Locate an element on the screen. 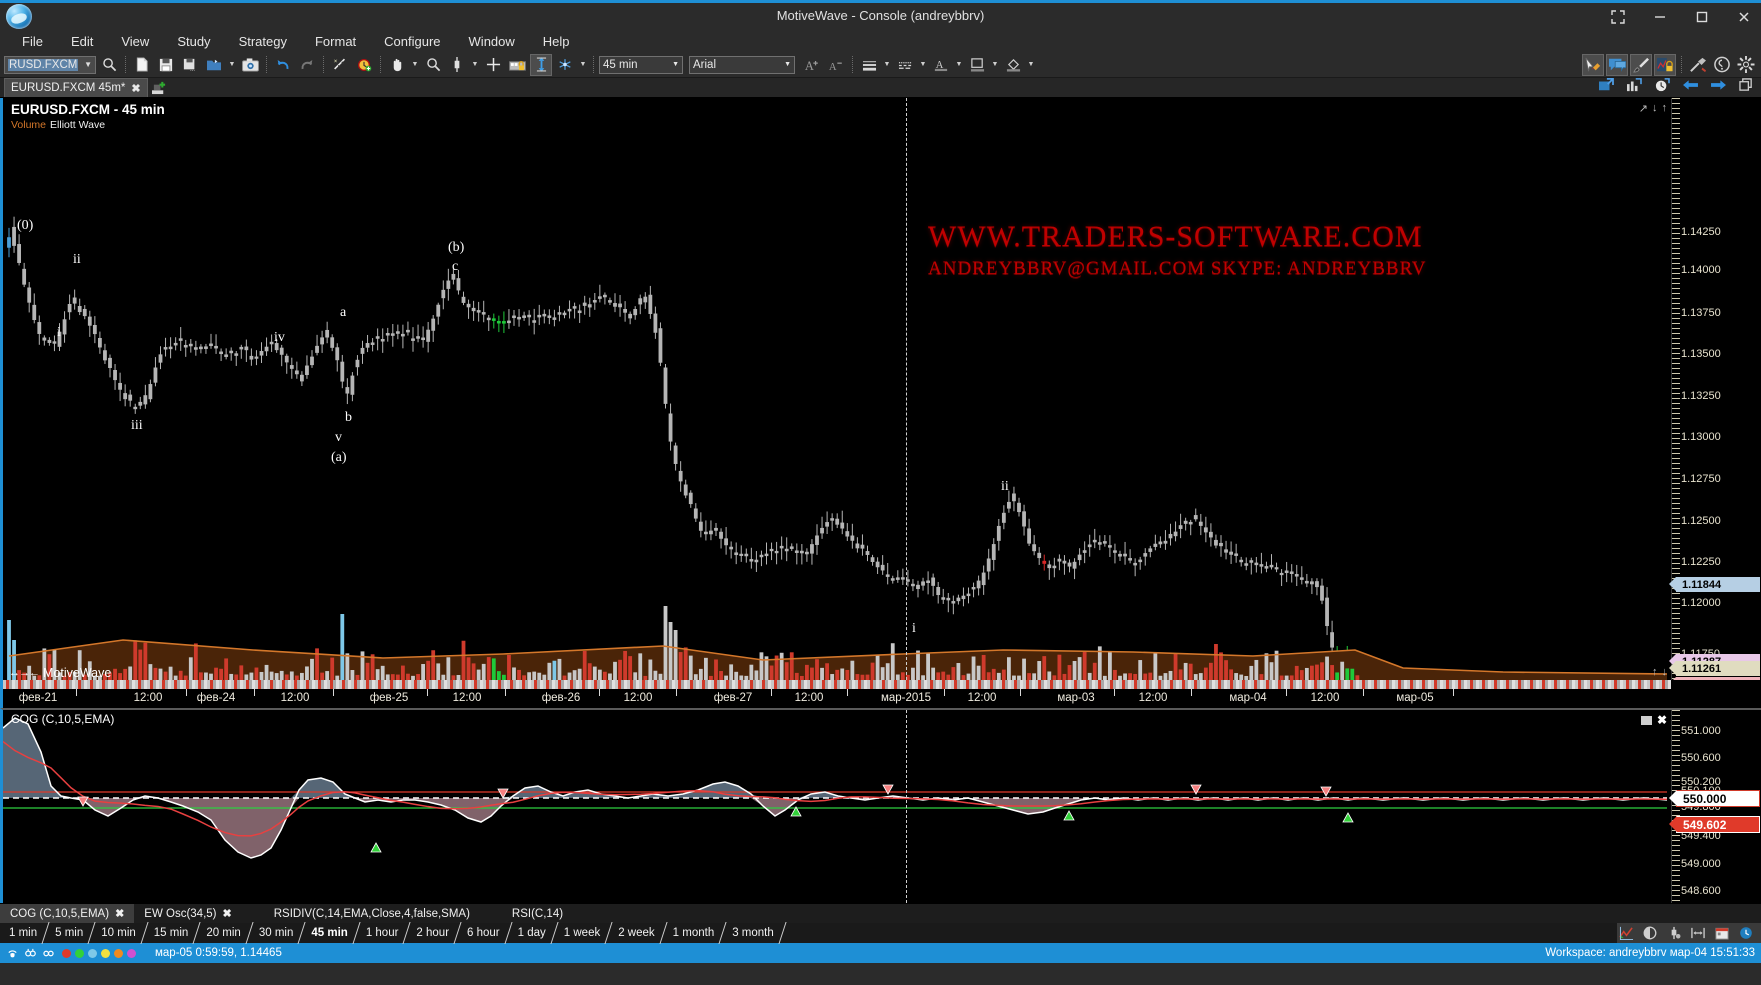 This screenshot has width=1761, height=985. close-study-icon: ✖ is located at coordinates (1661, 720).